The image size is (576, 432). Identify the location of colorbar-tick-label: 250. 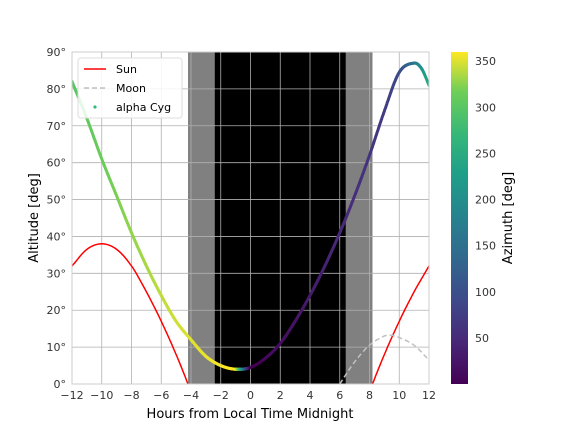
(485, 153).